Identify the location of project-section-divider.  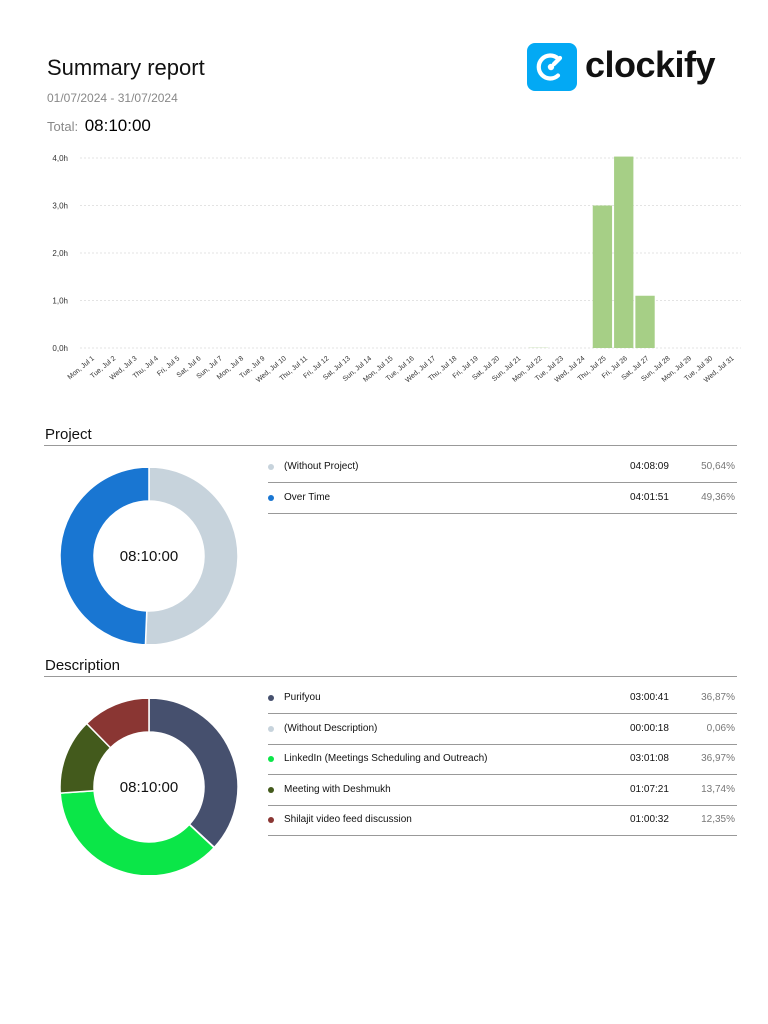
(390, 445).